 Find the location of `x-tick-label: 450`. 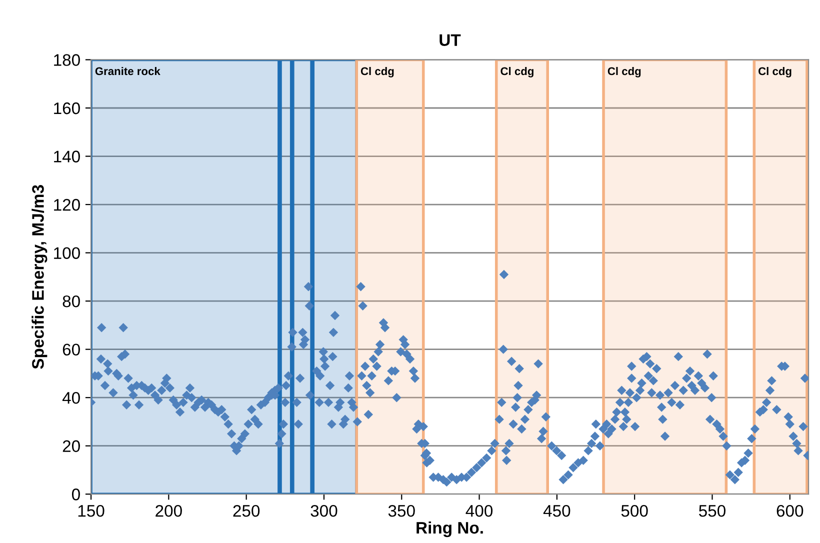

x-tick-label: 450 is located at coordinates (556, 510).